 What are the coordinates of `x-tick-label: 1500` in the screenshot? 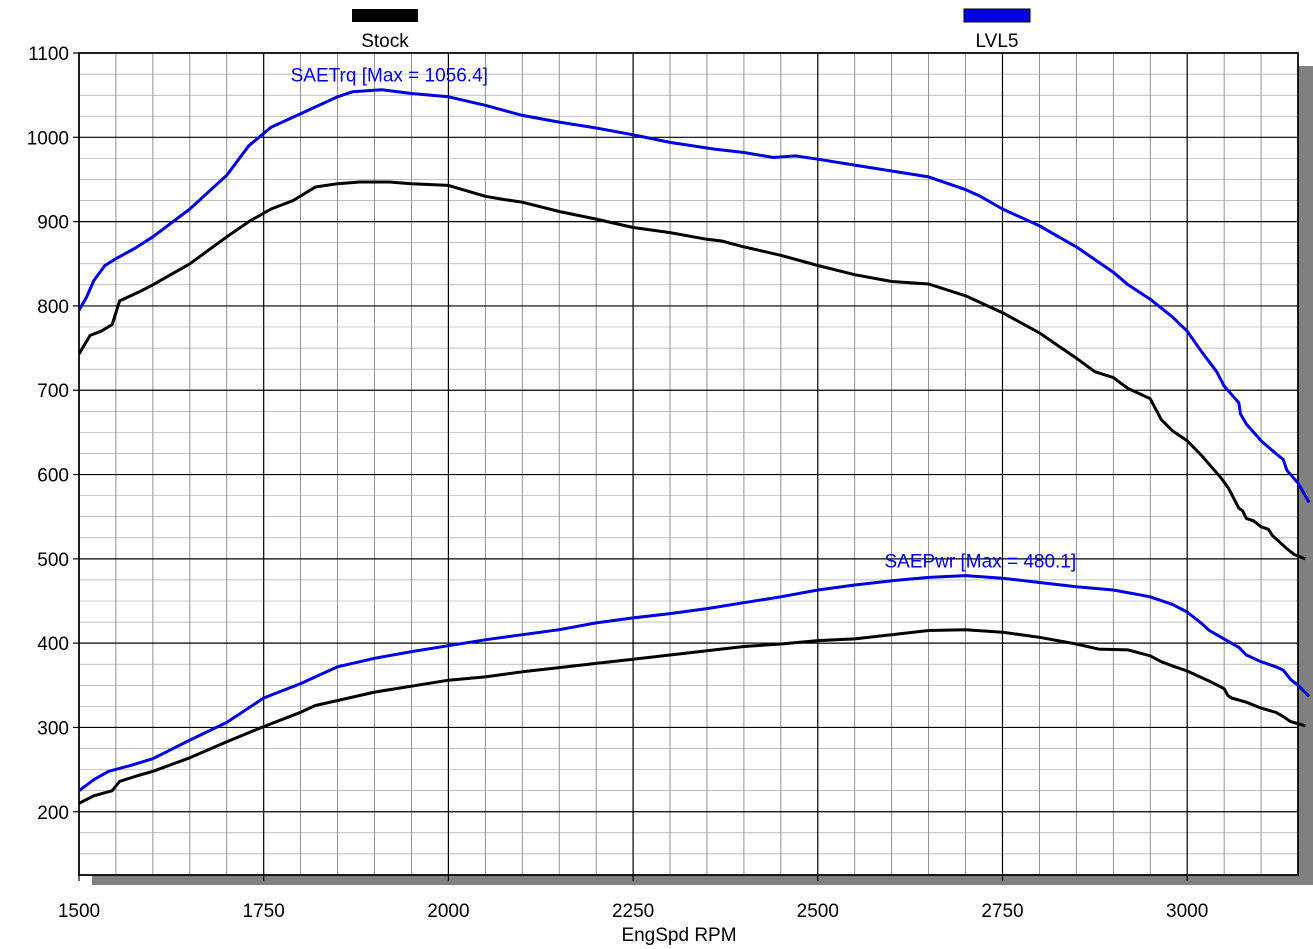 It's located at (79, 911).